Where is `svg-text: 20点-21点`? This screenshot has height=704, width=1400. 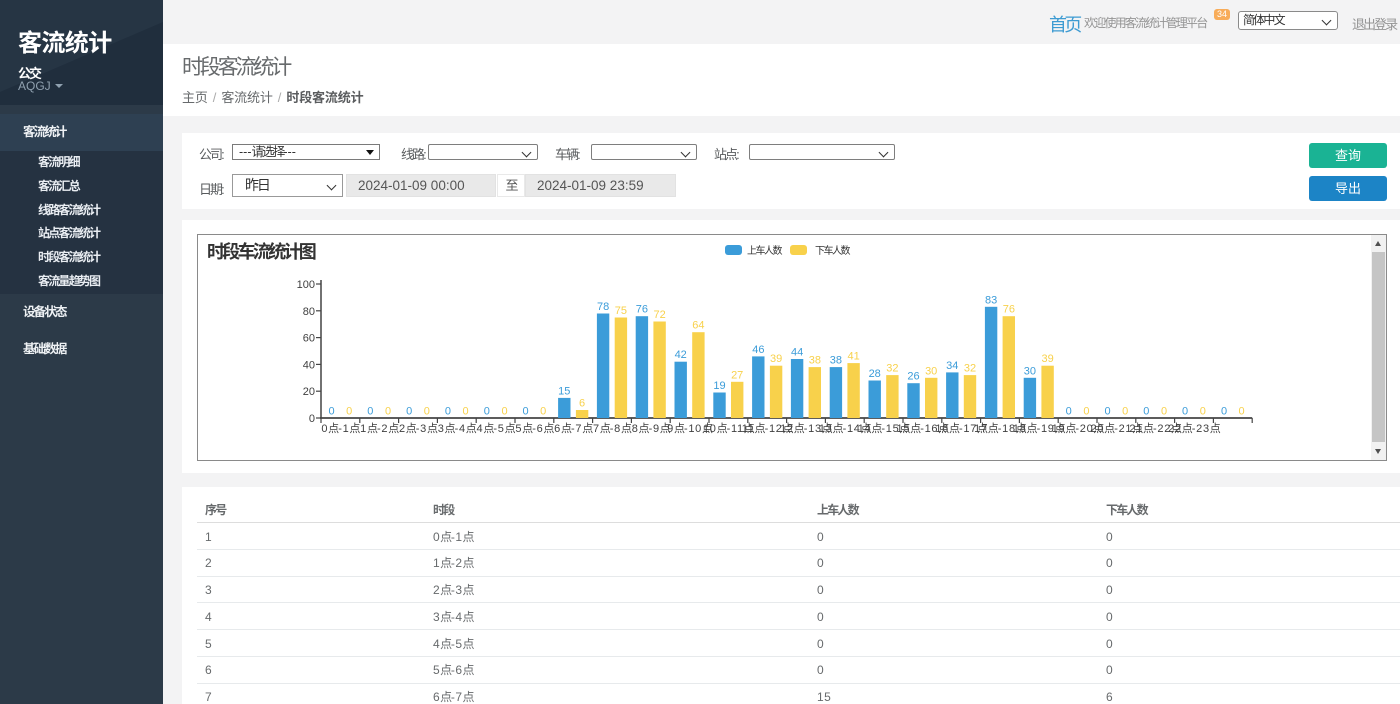
svg-text: 20点-21点 is located at coordinates (1117, 428).